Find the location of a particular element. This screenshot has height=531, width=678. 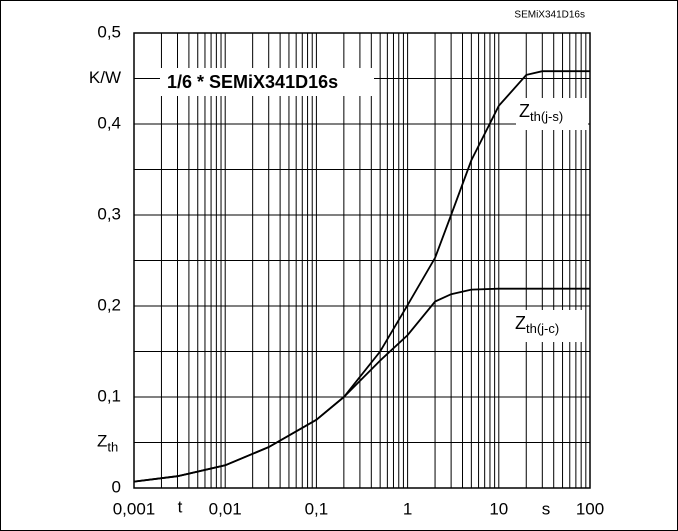

series-label-sub: th(j-s) is located at coordinates (546, 116).